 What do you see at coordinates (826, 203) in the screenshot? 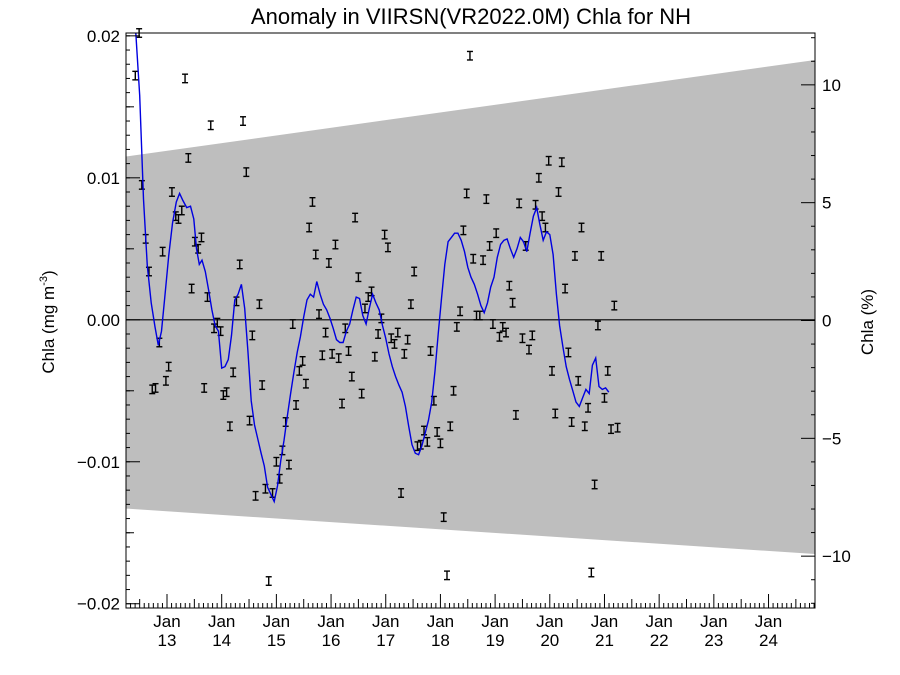
I see `y-right-tick-label: 5` at bounding box center [826, 203].